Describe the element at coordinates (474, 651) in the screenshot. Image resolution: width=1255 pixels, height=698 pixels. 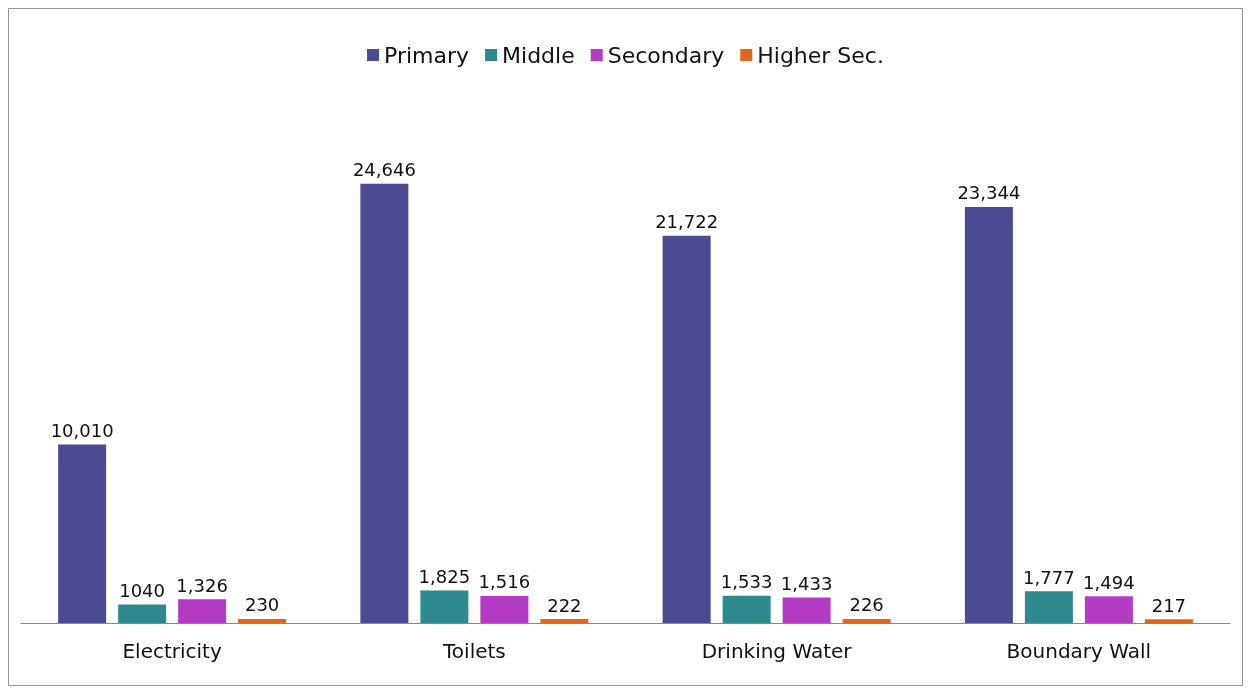
I see `x-tick-label: Toilets` at that location.